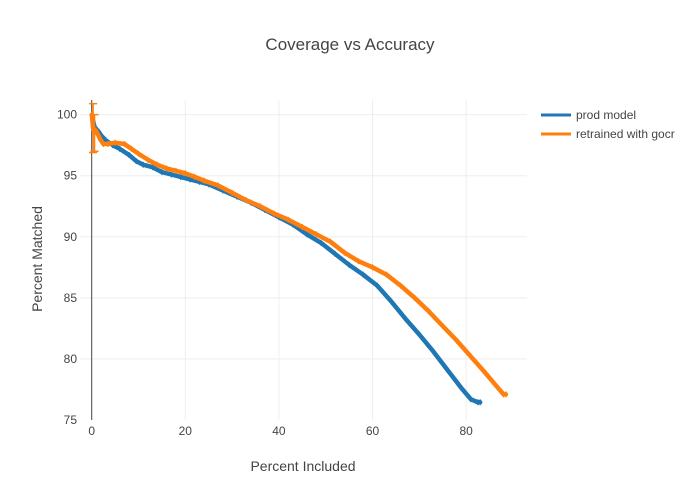  Describe the element at coordinates (466, 431) in the screenshot. I see `x-tick-label: 80` at that location.